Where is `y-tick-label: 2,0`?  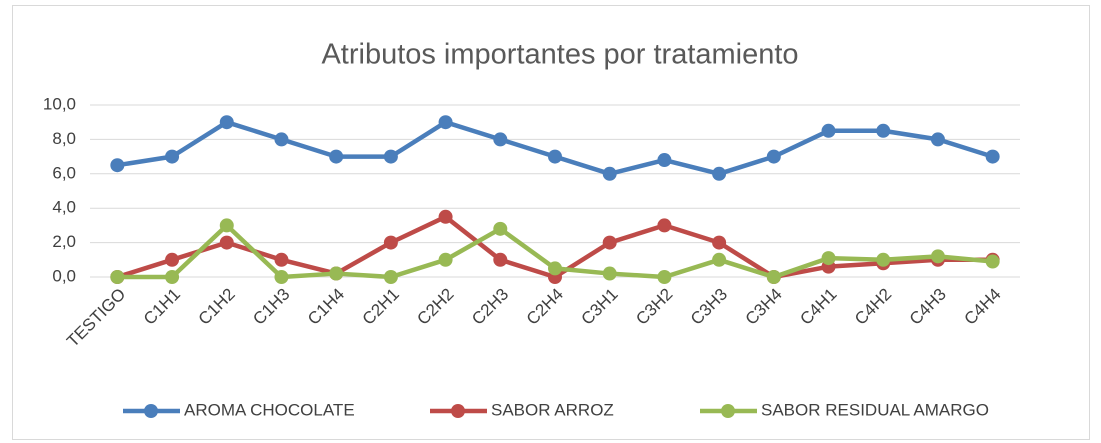 y-tick-label: 2,0 is located at coordinates (64, 241).